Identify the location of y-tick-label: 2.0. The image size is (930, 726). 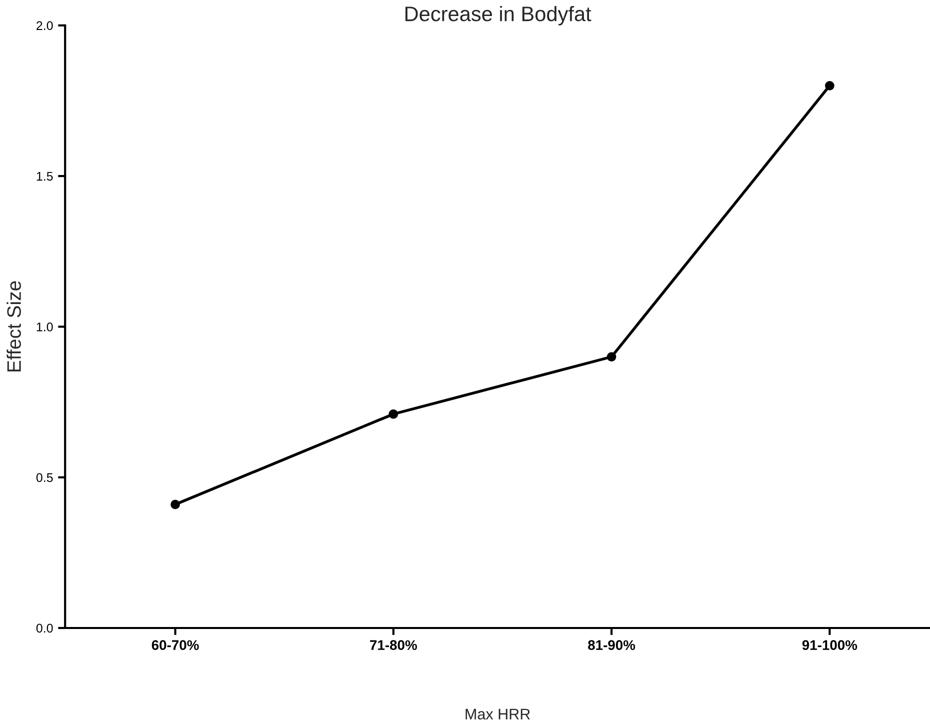
(44, 25).